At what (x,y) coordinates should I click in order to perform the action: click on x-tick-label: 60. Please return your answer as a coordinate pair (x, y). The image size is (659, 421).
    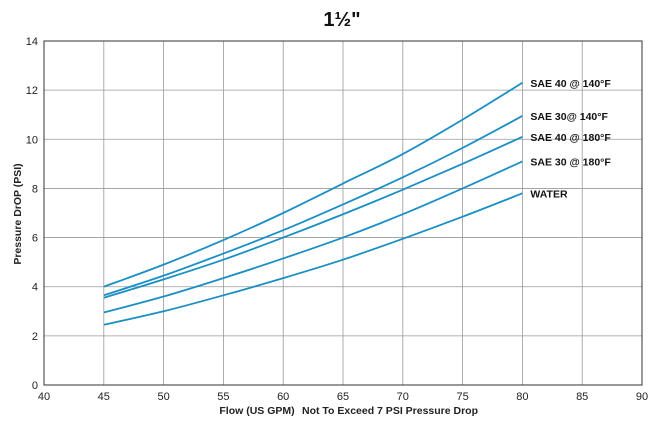
    Looking at the image, I should click on (283, 397).